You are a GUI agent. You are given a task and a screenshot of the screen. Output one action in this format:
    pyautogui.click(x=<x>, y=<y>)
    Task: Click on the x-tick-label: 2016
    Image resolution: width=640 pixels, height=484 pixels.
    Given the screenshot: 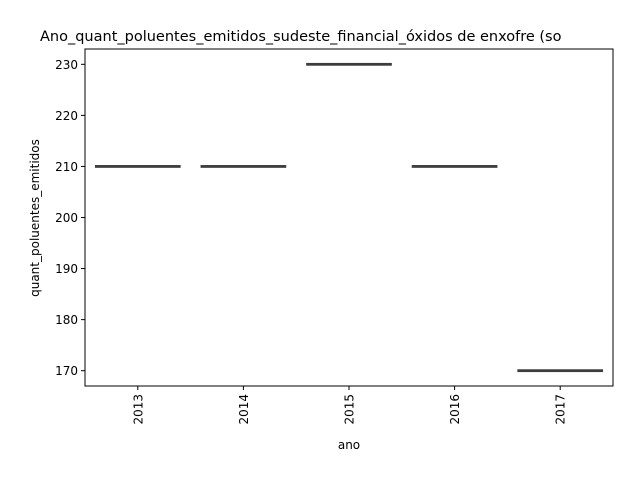 What is the action you would take?
    pyautogui.click(x=455, y=409)
    